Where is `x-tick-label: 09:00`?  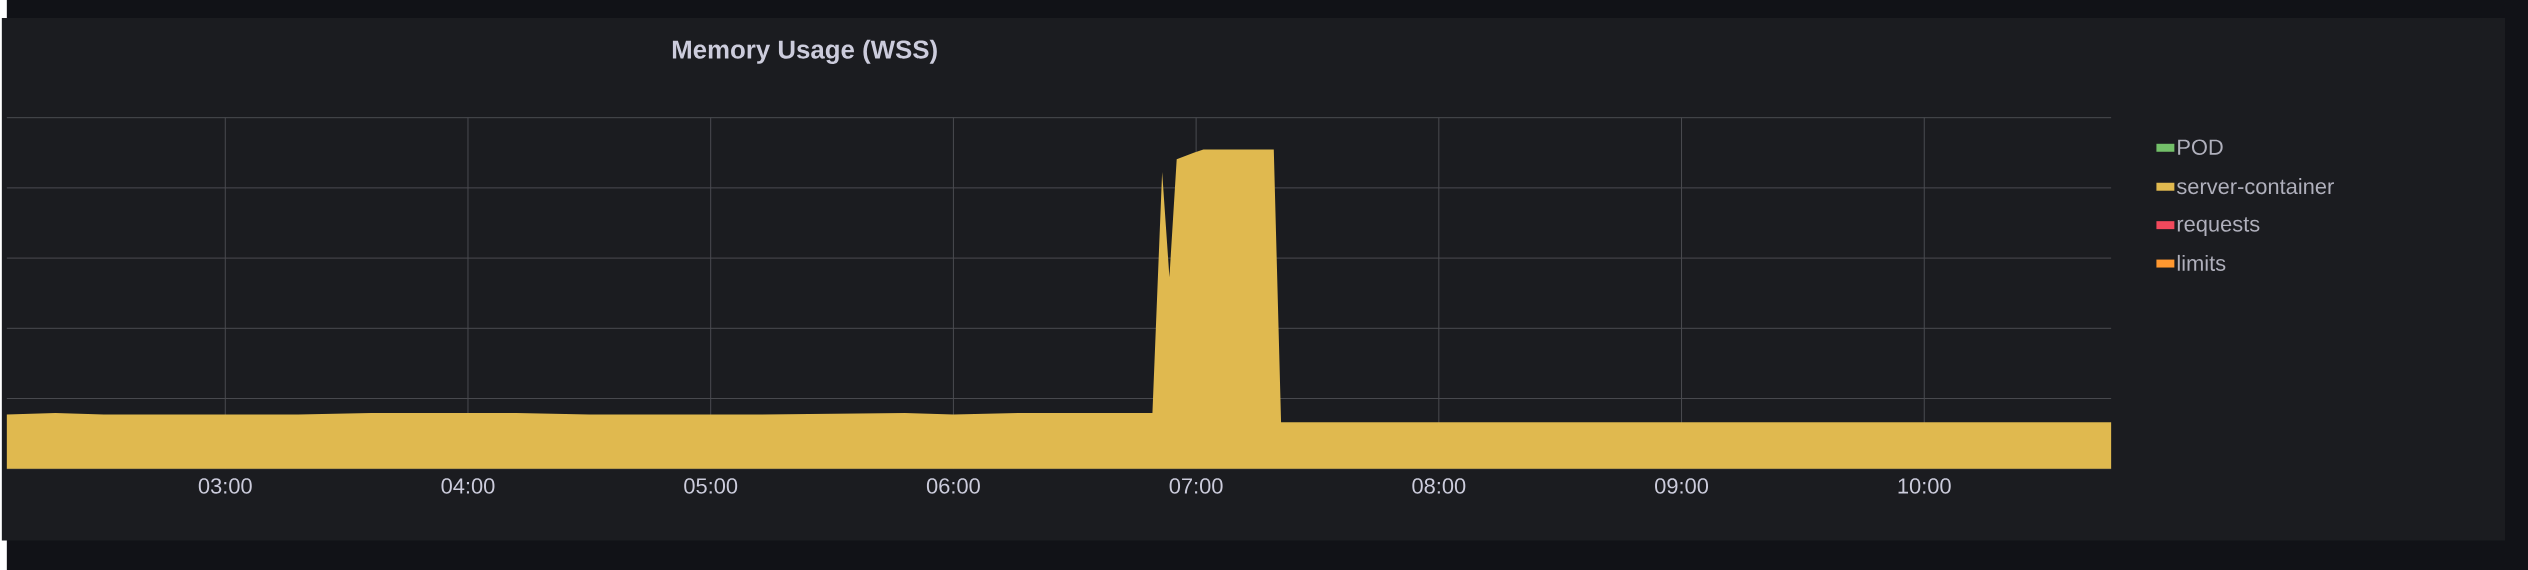 x-tick-label: 09:00 is located at coordinates (1682, 485).